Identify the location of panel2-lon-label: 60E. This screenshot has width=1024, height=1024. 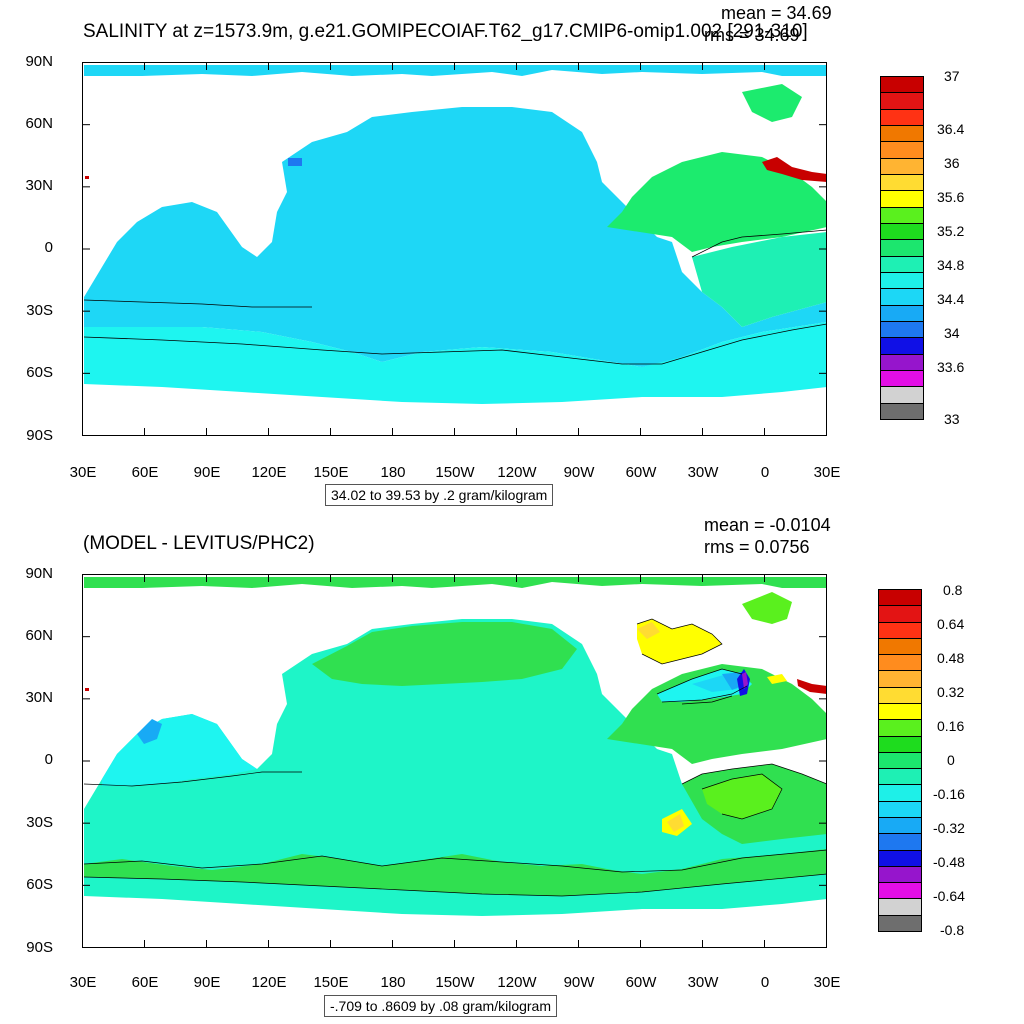
(145, 982).